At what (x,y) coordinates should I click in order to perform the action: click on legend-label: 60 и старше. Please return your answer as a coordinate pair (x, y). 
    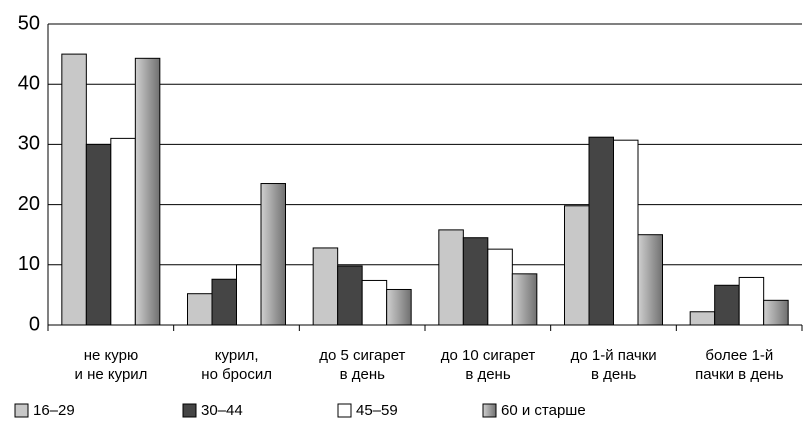
    Looking at the image, I should click on (543, 410).